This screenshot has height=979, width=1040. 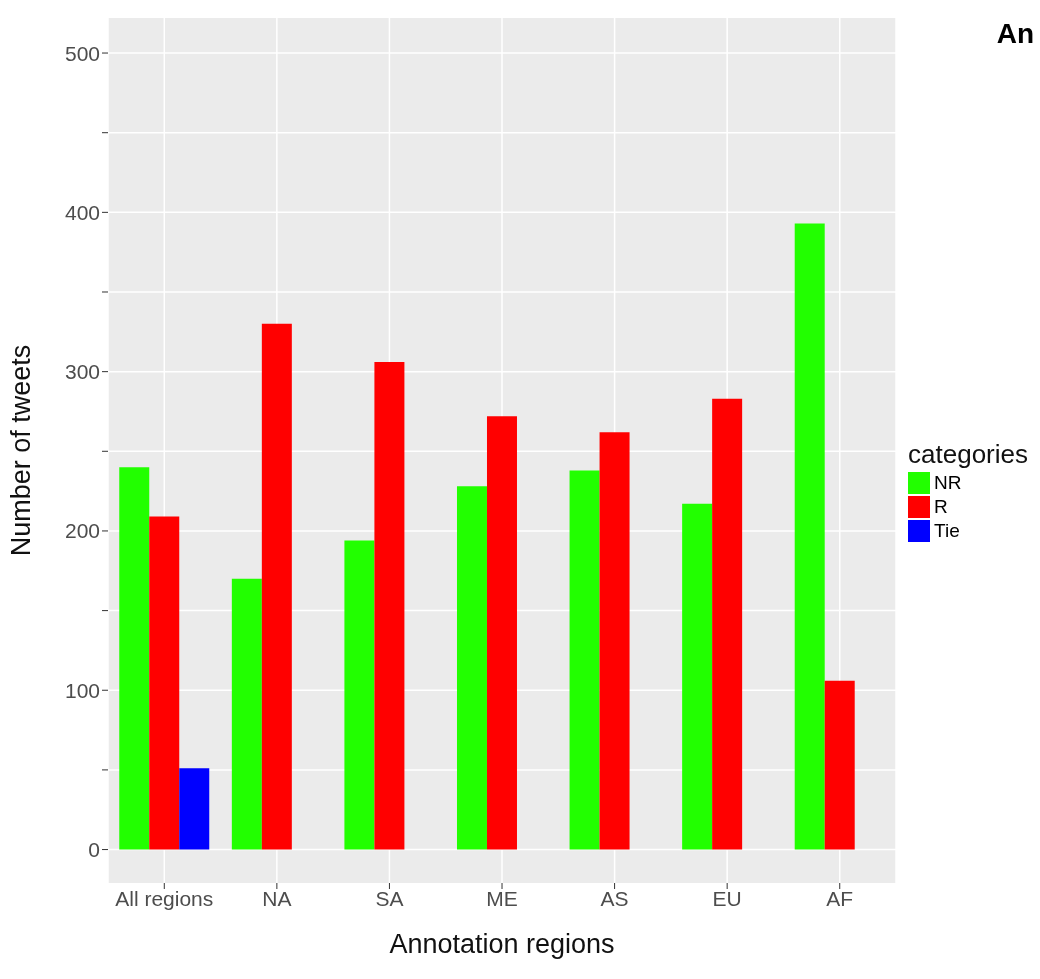 What do you see at coordinates (82, 212) in the screenshot?
I see `y-tick-label: 400` at bounding box center [82, 212].